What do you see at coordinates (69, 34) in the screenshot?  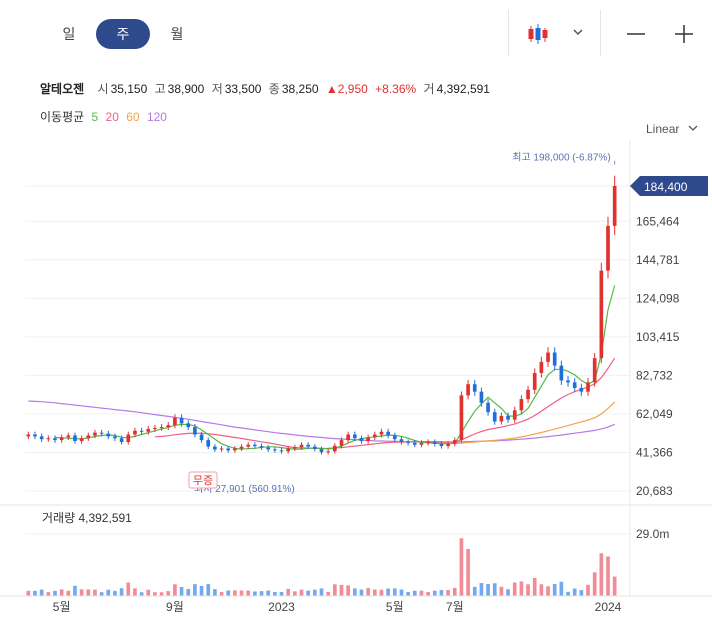 I see `tab-daily: 일` at bounding box center [69, 34].